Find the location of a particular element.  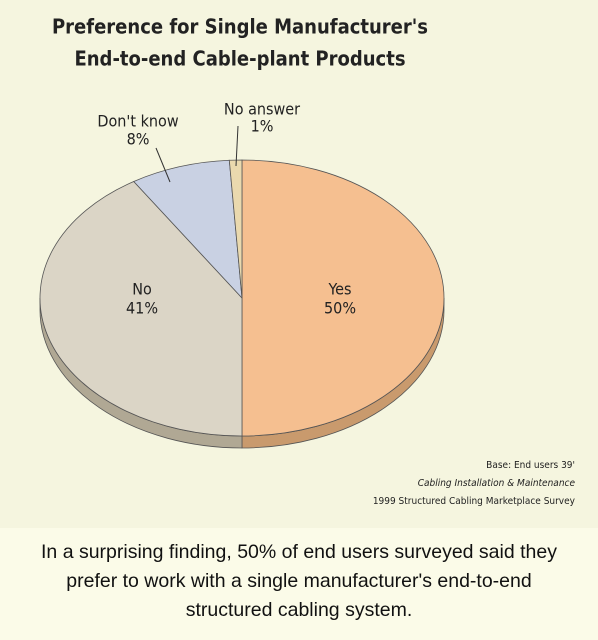

slice-value-label: 8% is located at coordinates (138, 139).